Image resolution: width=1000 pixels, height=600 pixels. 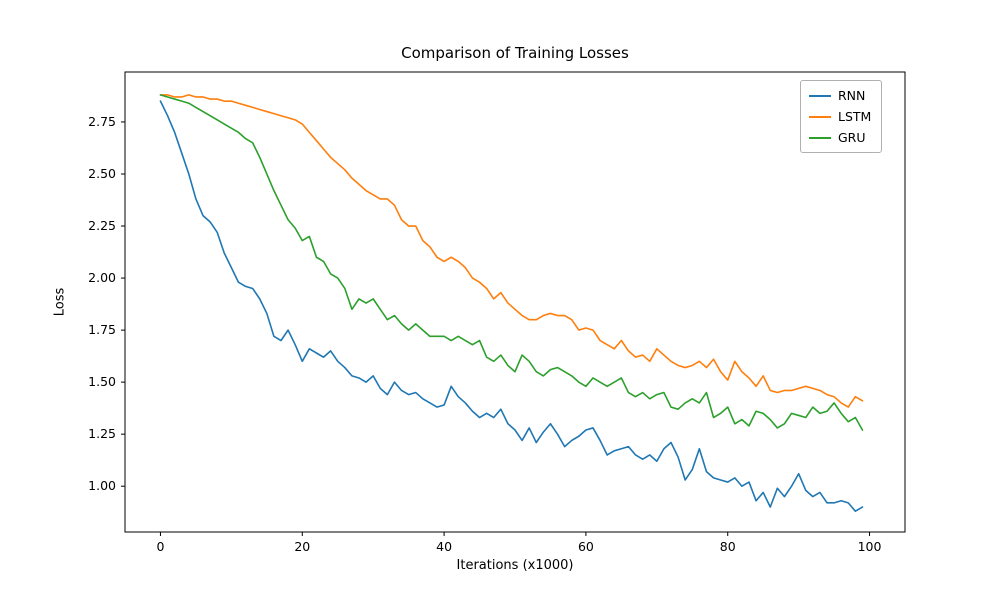 What do you see at coordinates (586, 546) in the screenshot?
I see `x-tick-label: 60` at bounding box center [586, 546].